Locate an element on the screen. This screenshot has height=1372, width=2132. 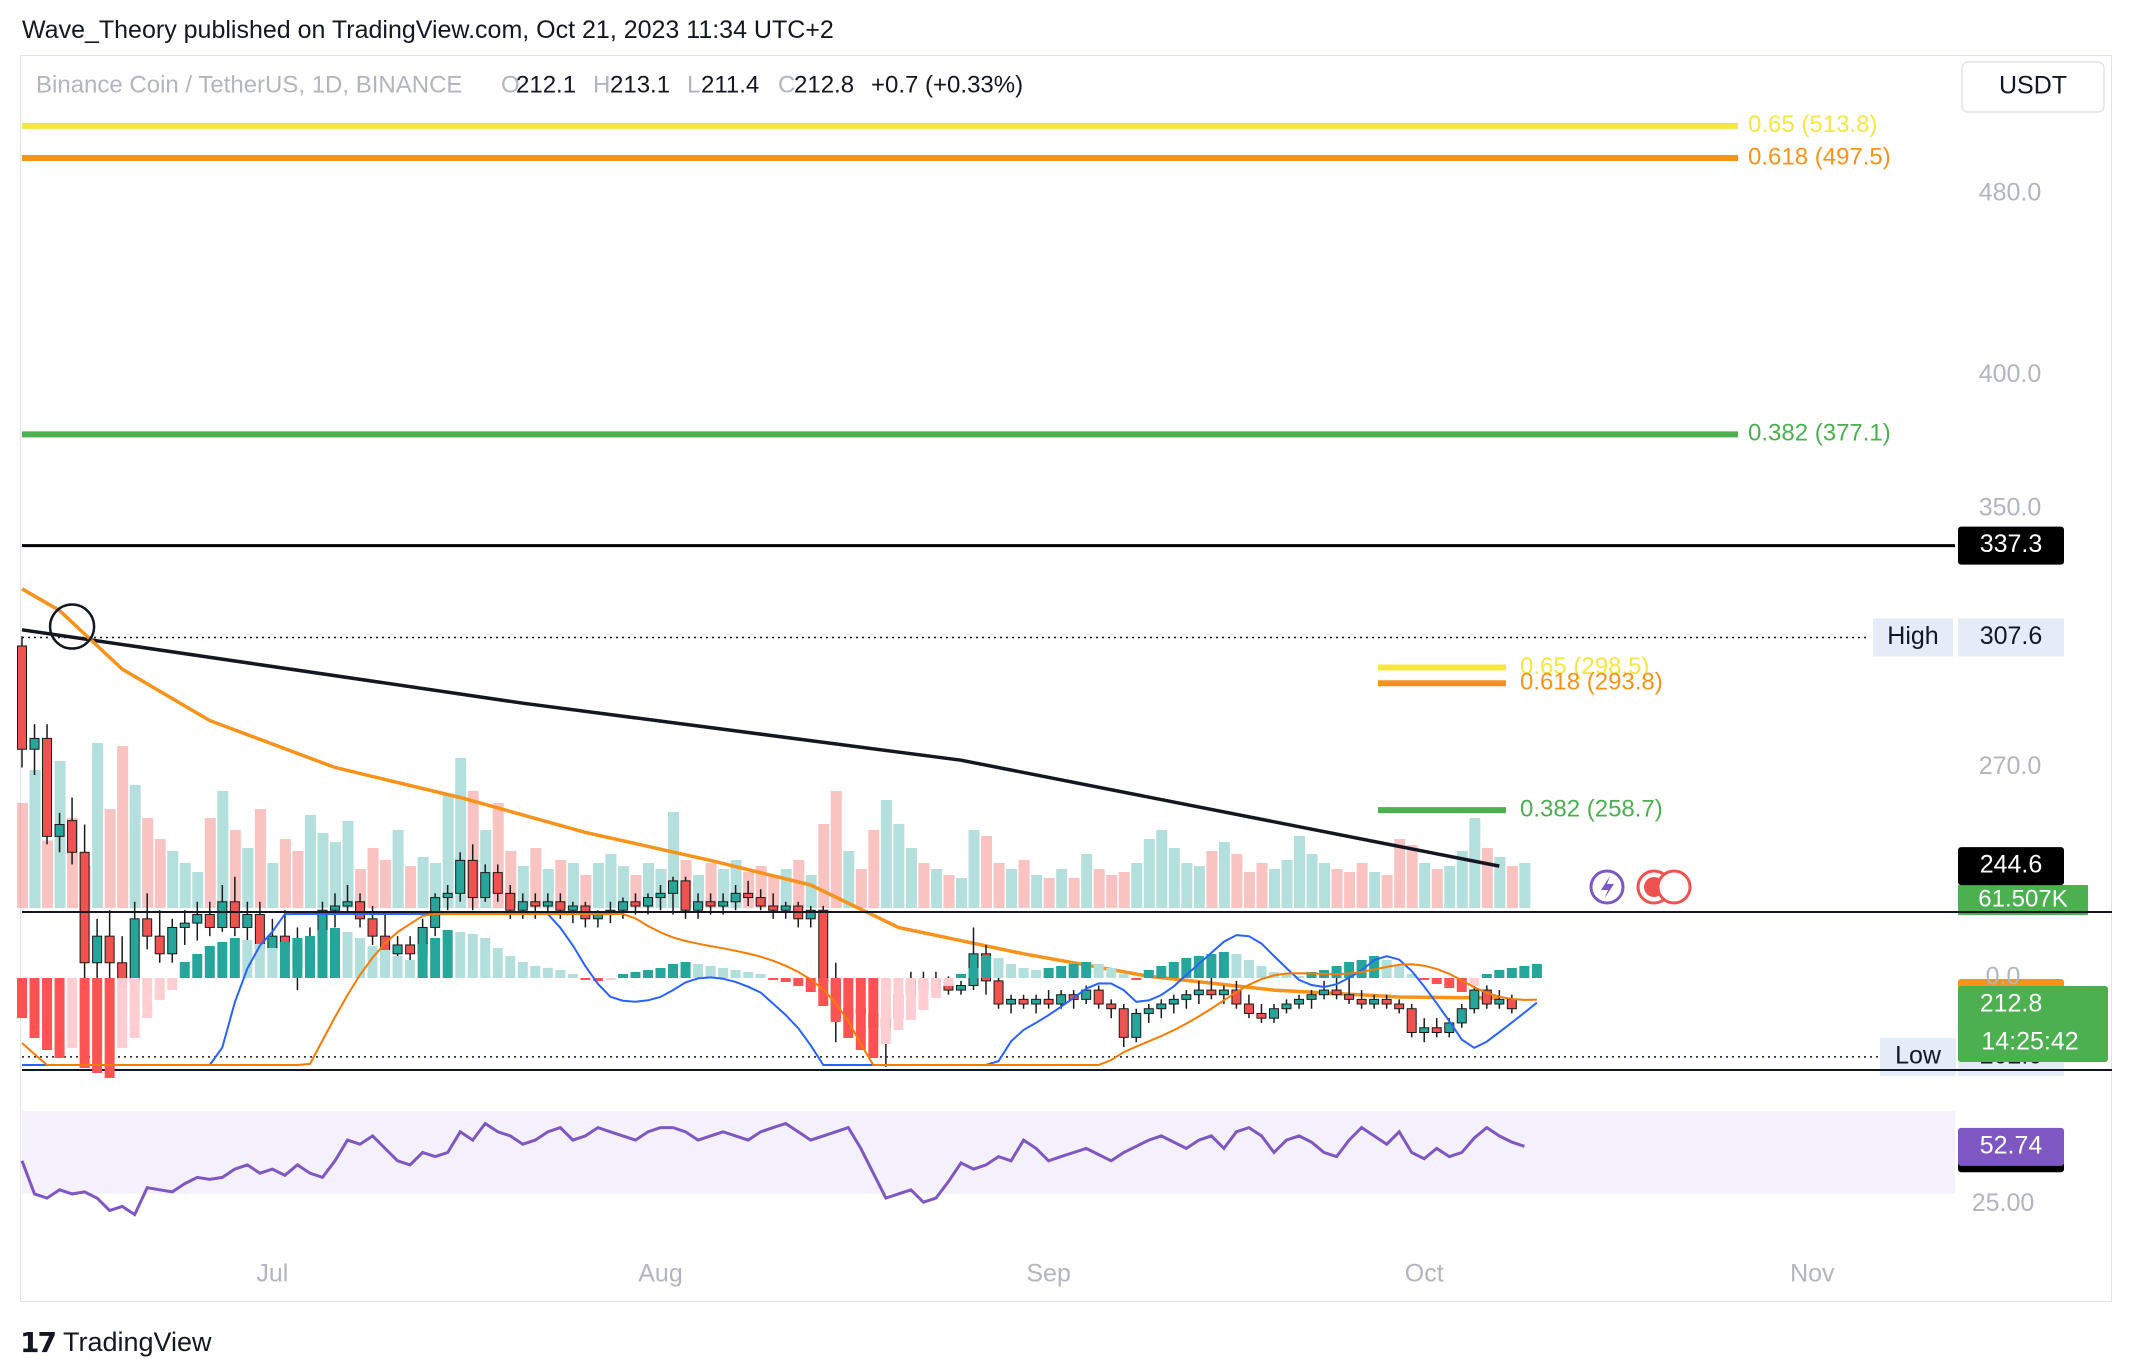
tradingview-brand: TradingView is located at coordinates (137, 1341).